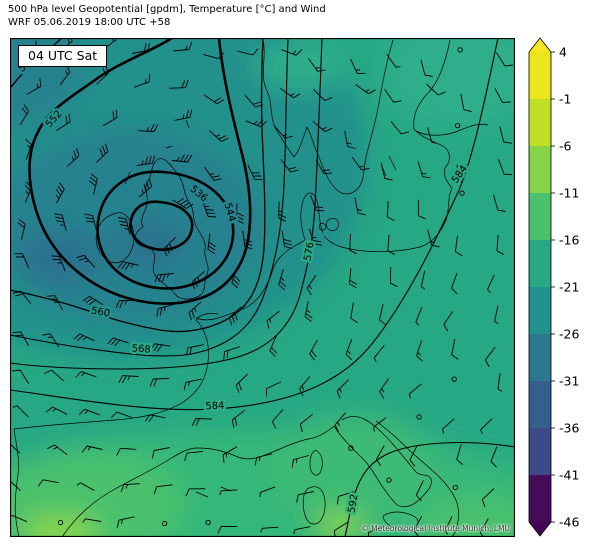  What do you see at coordinates (214, 407) in the screenshot?
I see `svg-text: 584` at bounding box center [214, 407].